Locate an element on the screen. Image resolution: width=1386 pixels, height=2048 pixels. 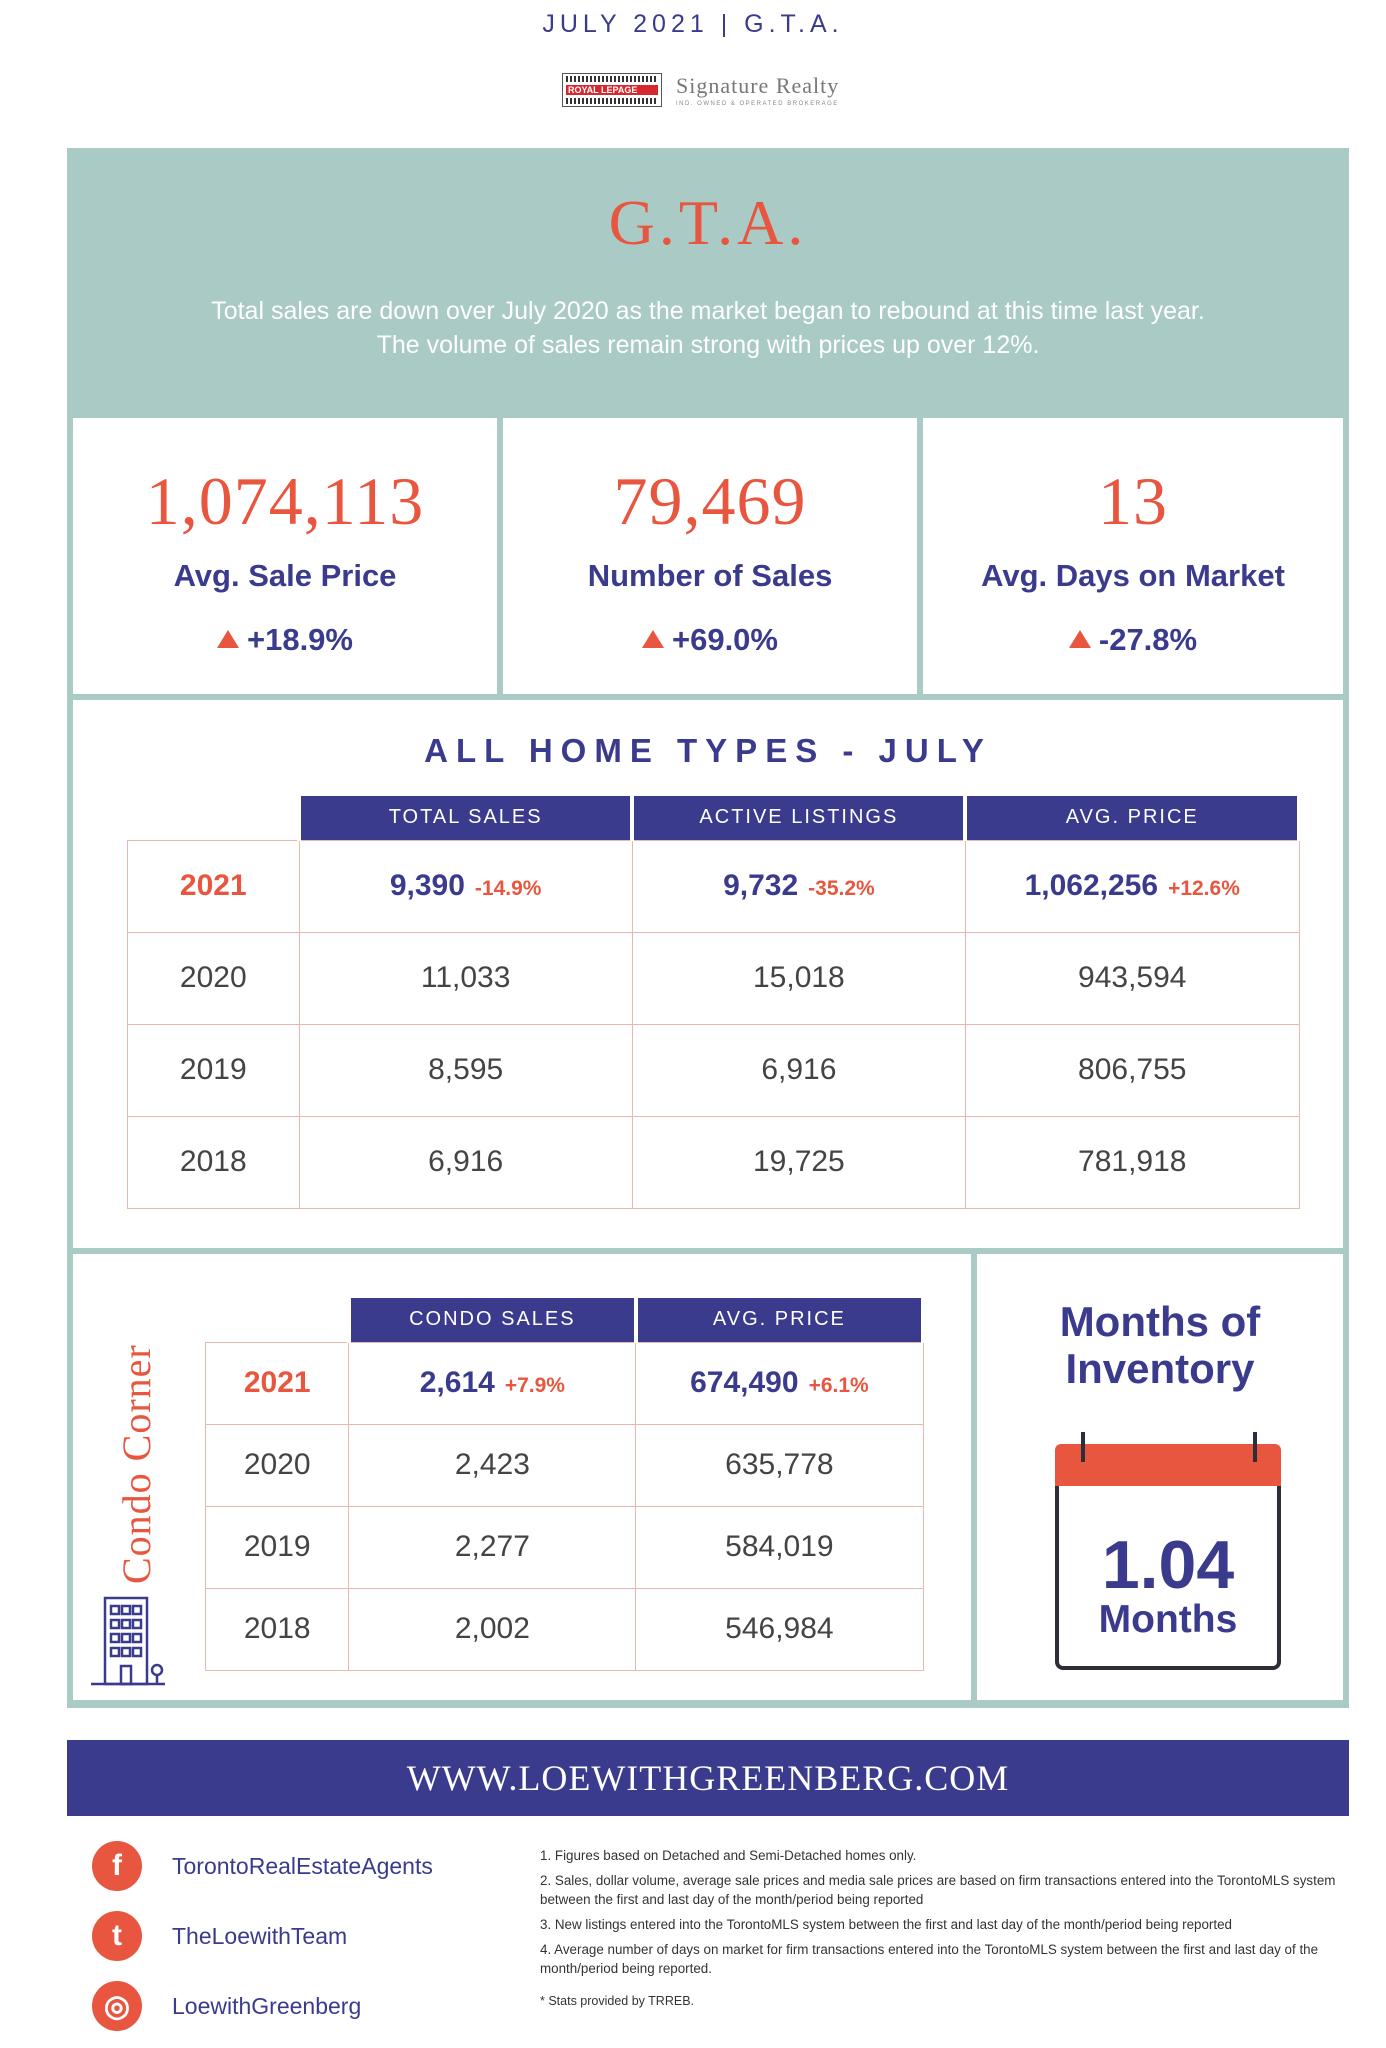
table-row: 2021 2,614 +7.9% 674,490 +6.1% is located at coordinates (564, 1383).